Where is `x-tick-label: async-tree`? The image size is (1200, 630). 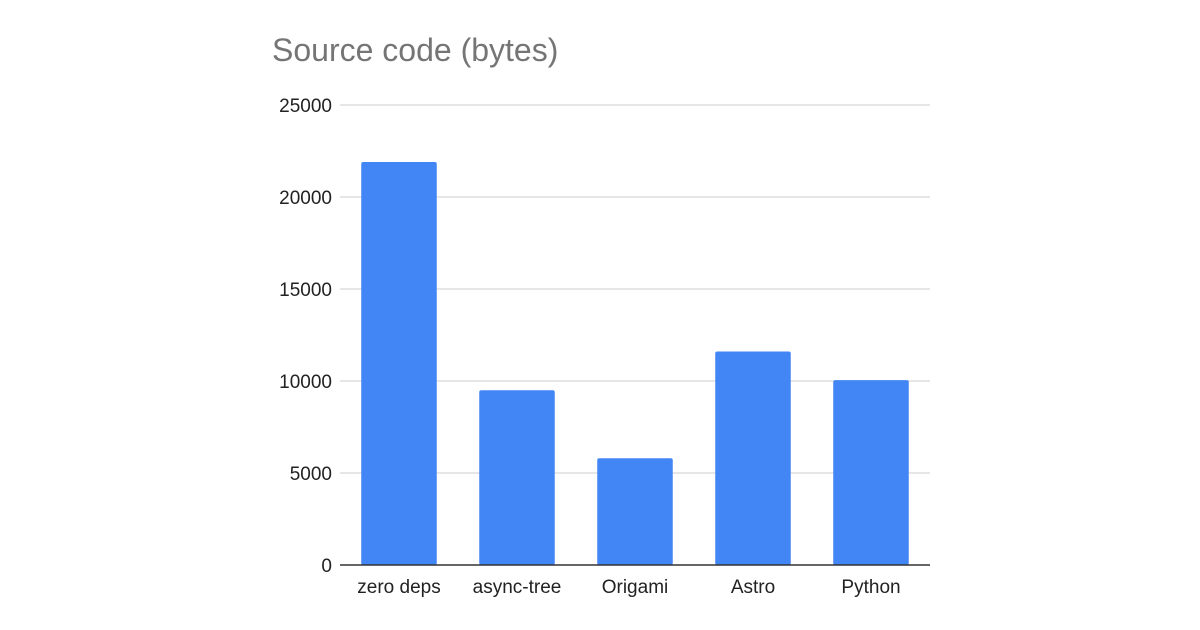
x-tick-label: async-tree is located at coordinates (517, 587).